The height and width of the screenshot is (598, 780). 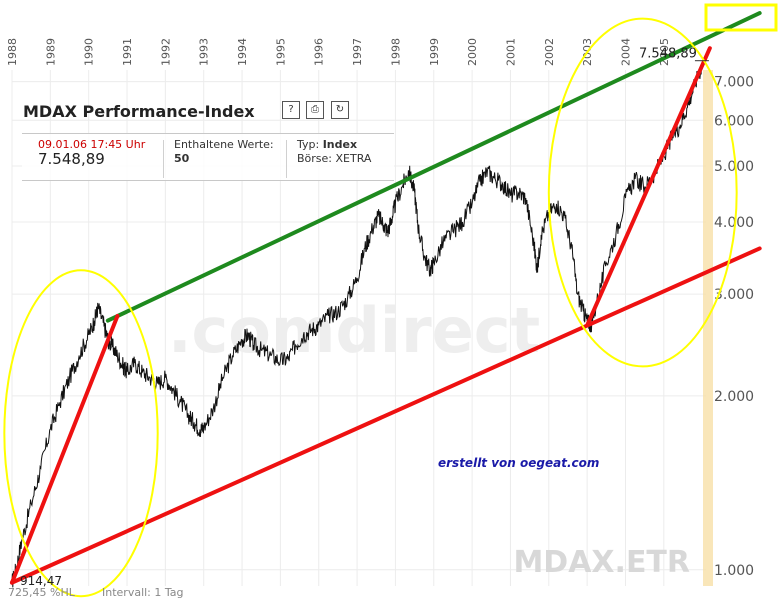 What do you see at coordinates (334, 152) in the screenshot?
I see `type-cell: Typ: Index Börse: XETRA` at bounding box center [334, 152].